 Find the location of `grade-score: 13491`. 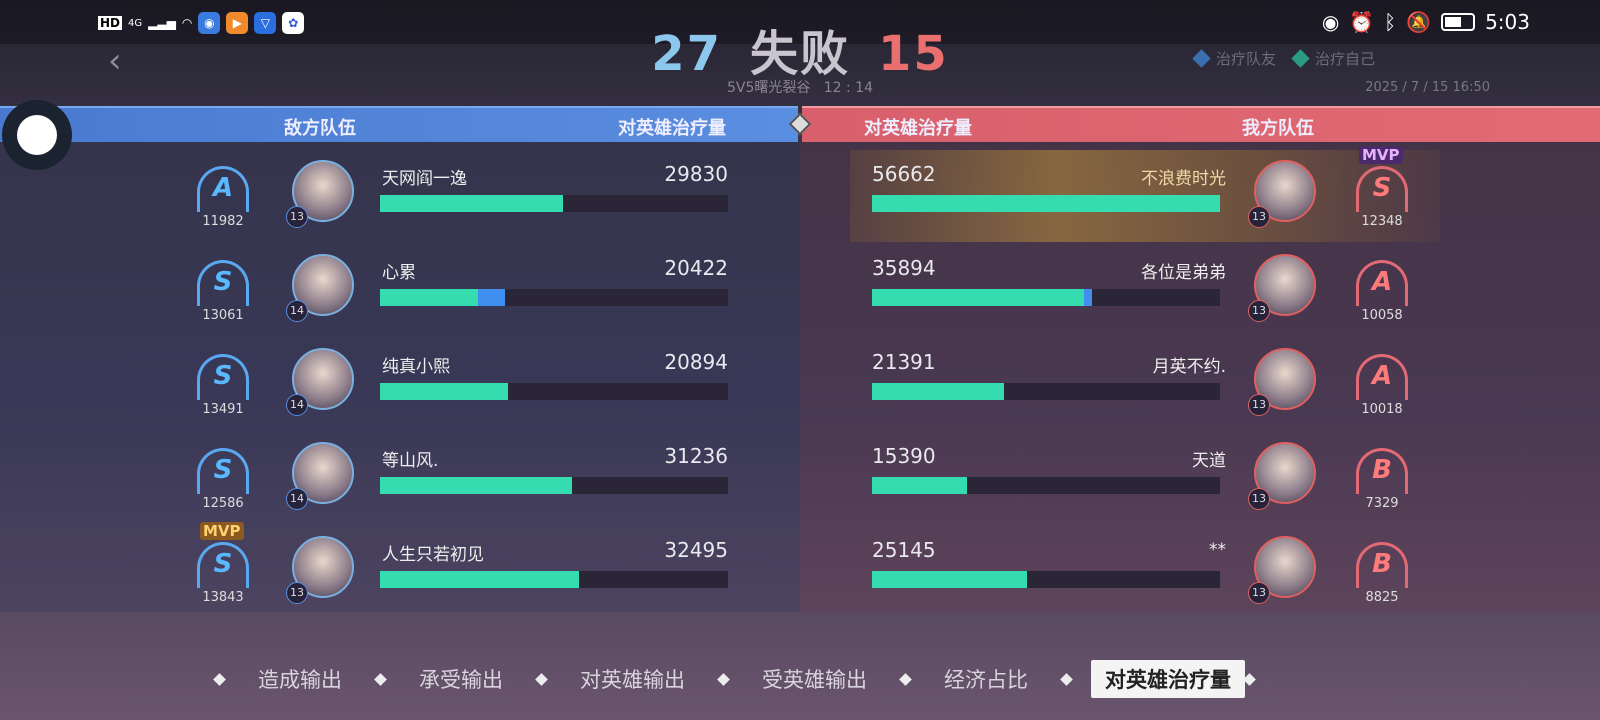

grade-score: 13491 is located at coordinates (223, 409).